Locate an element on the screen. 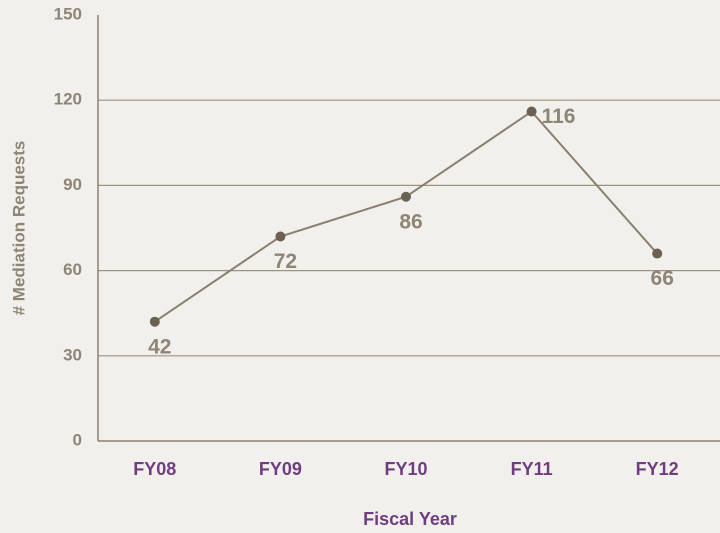 This screenshot has height=533, width=720. y-tick-label: 150 is located at coordinates (68, 13).